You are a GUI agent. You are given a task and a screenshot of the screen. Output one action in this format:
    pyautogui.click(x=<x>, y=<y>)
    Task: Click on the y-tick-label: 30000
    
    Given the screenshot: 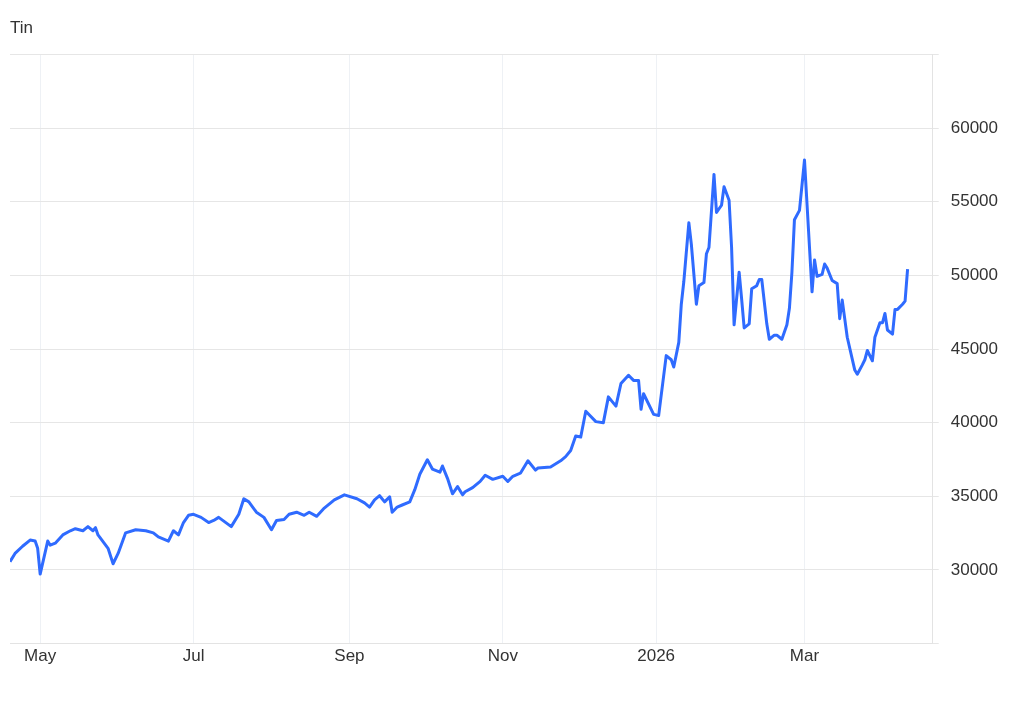 What is the action you would take?
    pyautogui.click(x=974, y=569)
    